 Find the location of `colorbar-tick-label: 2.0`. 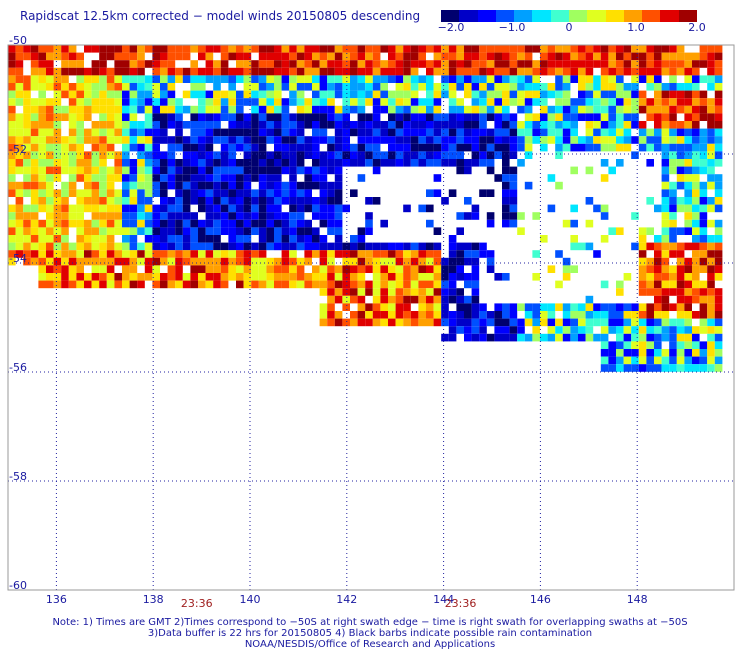

colorbar-tick-label: 2.0 is located at coordinates (697, 27).